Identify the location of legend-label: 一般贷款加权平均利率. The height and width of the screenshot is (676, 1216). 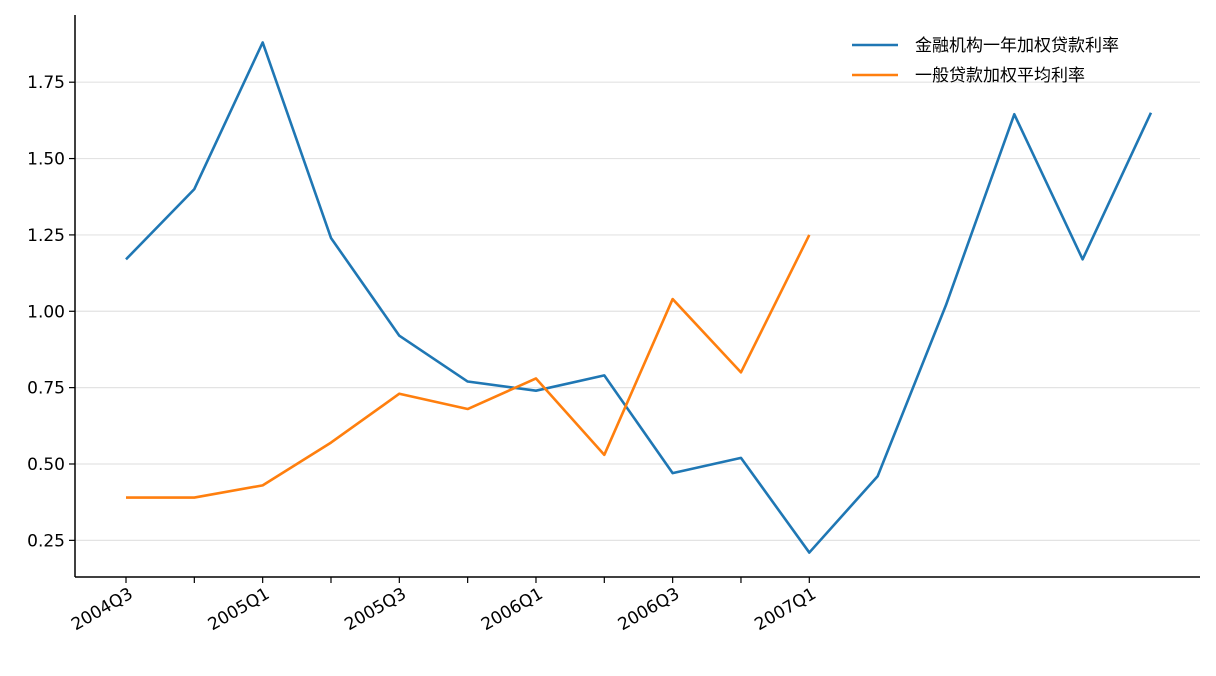
(1000, 76).